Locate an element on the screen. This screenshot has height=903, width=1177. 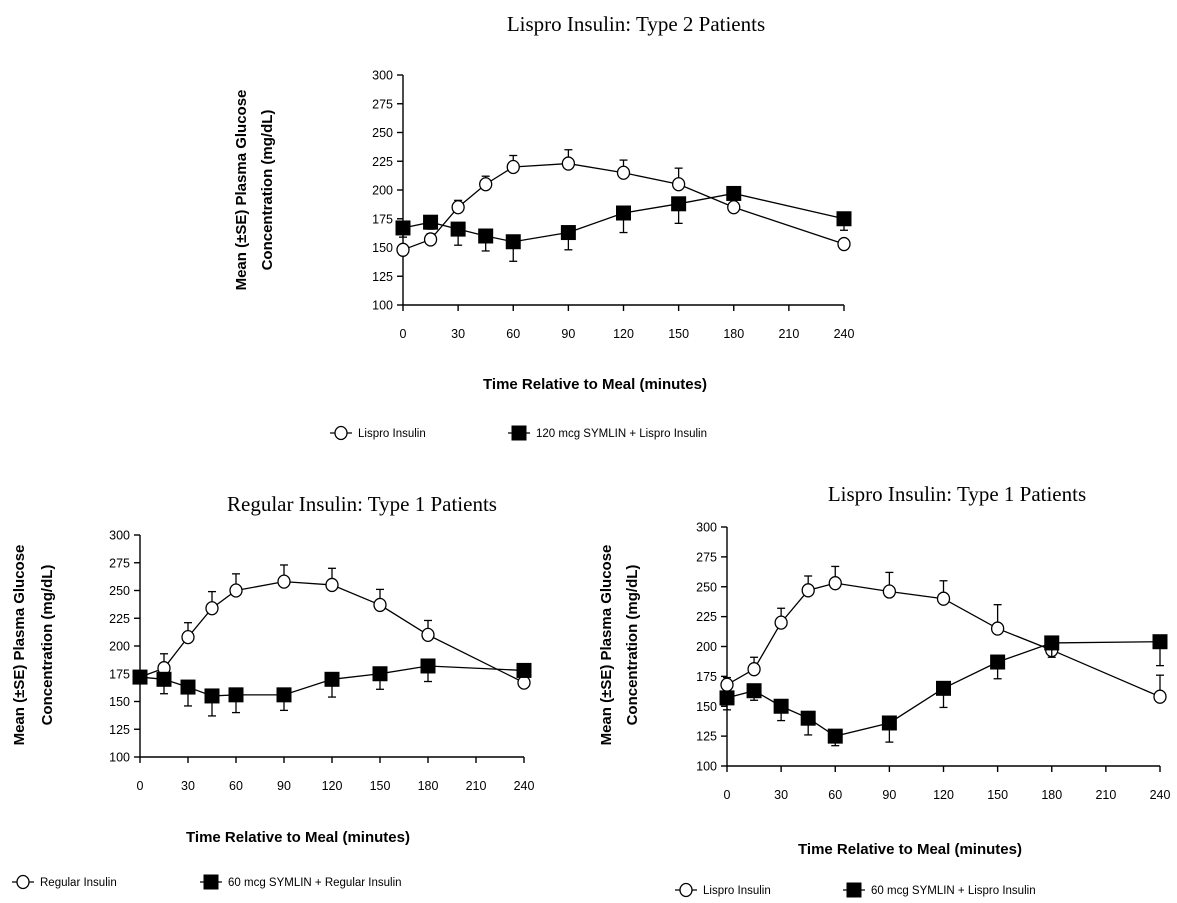
legend-label: Lispro Insulin is located at coordinates (392, 434).